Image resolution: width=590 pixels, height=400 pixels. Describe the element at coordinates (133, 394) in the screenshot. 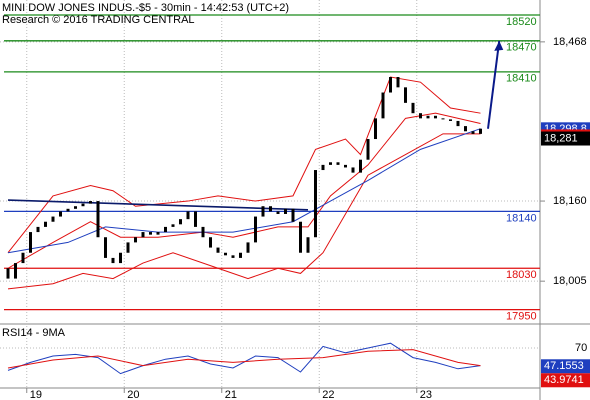

I see `x-tick-label: 20` at that location.